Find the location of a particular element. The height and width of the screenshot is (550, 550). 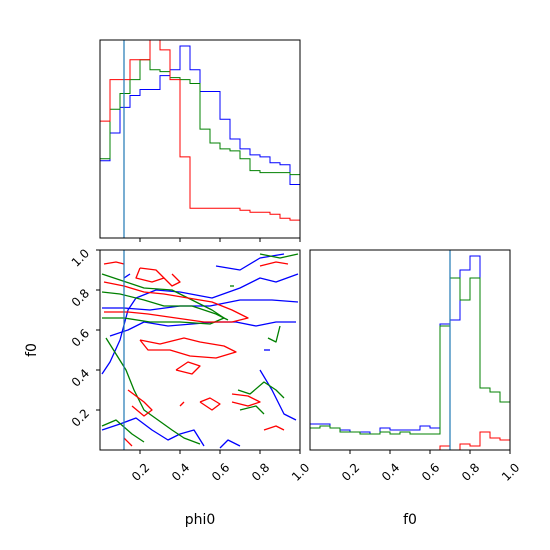

f0-xtick-label: 0.8 is located at coordinates (470, 471).